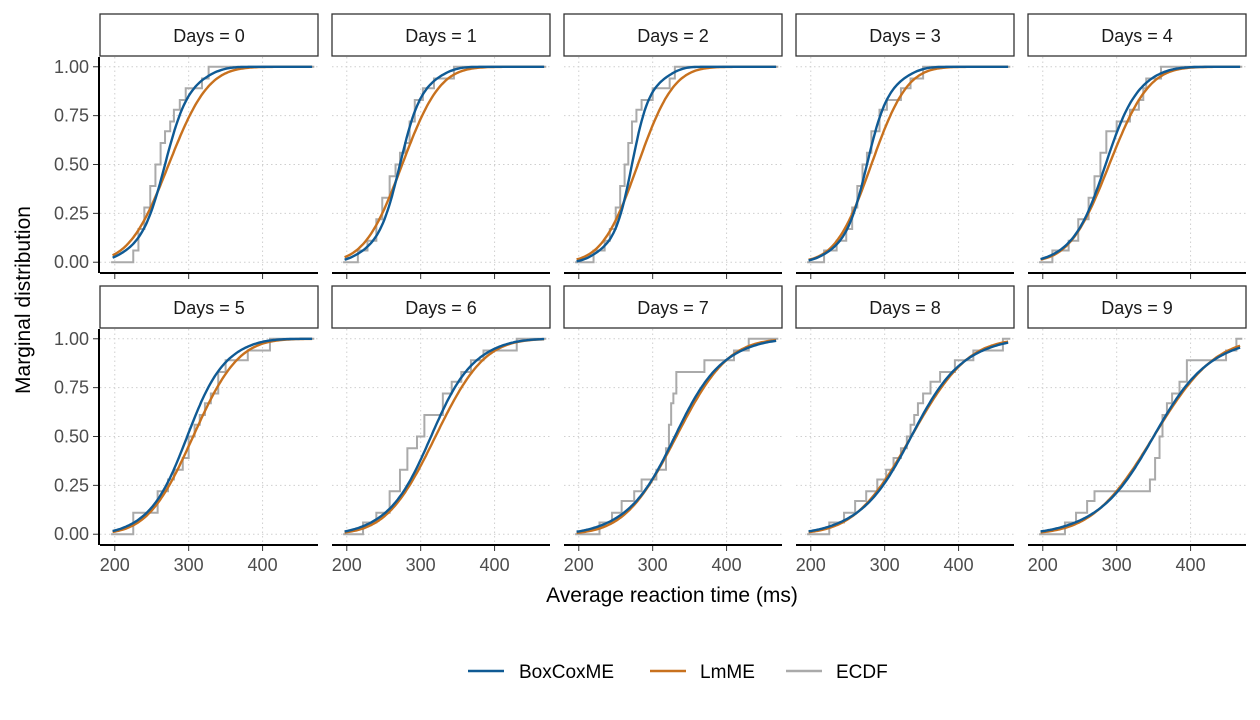  I want to click on legend: BoxCoxME LmME ECDF, so click(678, 672).